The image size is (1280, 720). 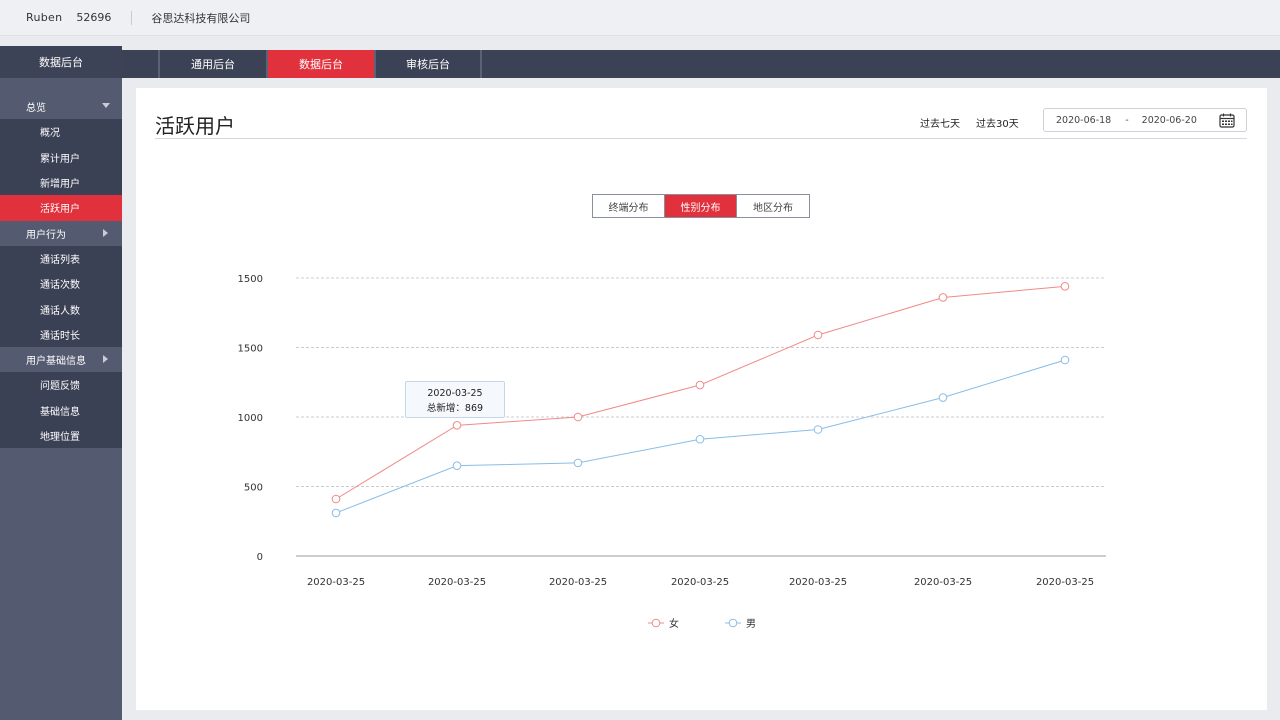 I want to click on sidebar-group-label: 总览, so click(x=36, y=108).